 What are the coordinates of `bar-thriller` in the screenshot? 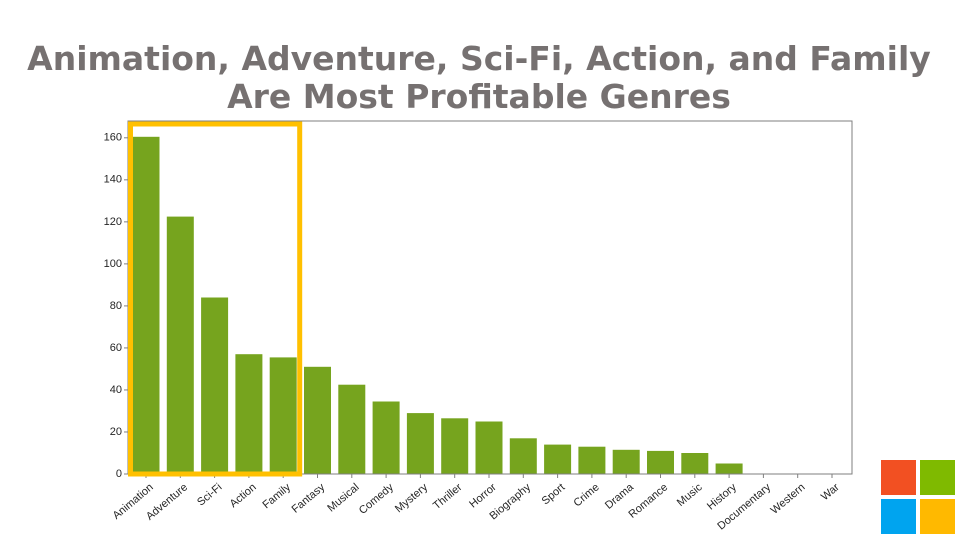 It's located at (455, 446).